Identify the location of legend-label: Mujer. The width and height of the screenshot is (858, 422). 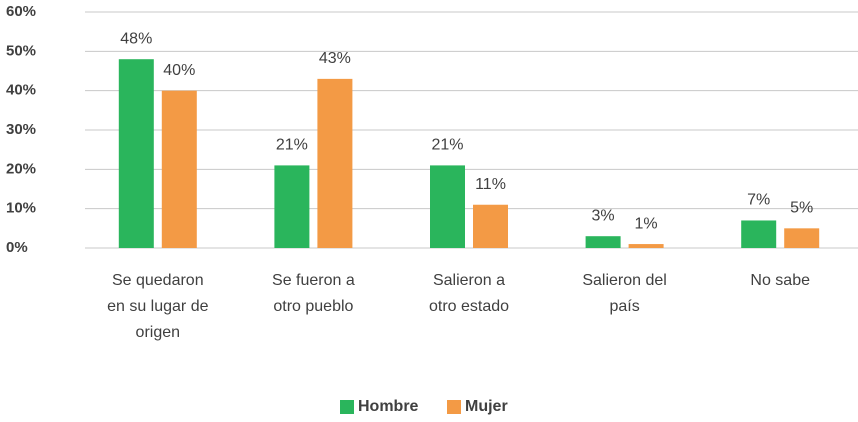
(486, 406).